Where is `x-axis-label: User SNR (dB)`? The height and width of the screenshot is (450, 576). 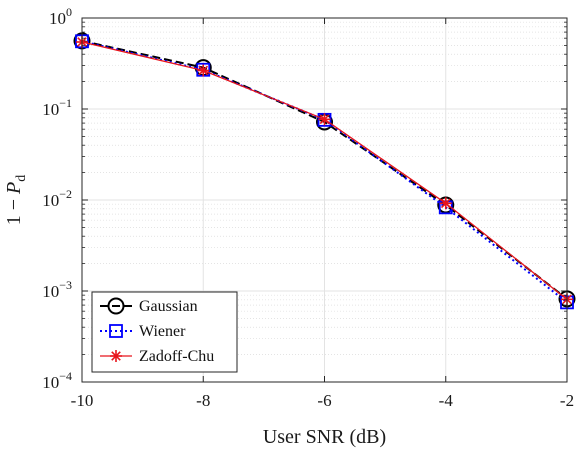
x-axis-label: User SNR (dB) is located at coordinates (324, 437).